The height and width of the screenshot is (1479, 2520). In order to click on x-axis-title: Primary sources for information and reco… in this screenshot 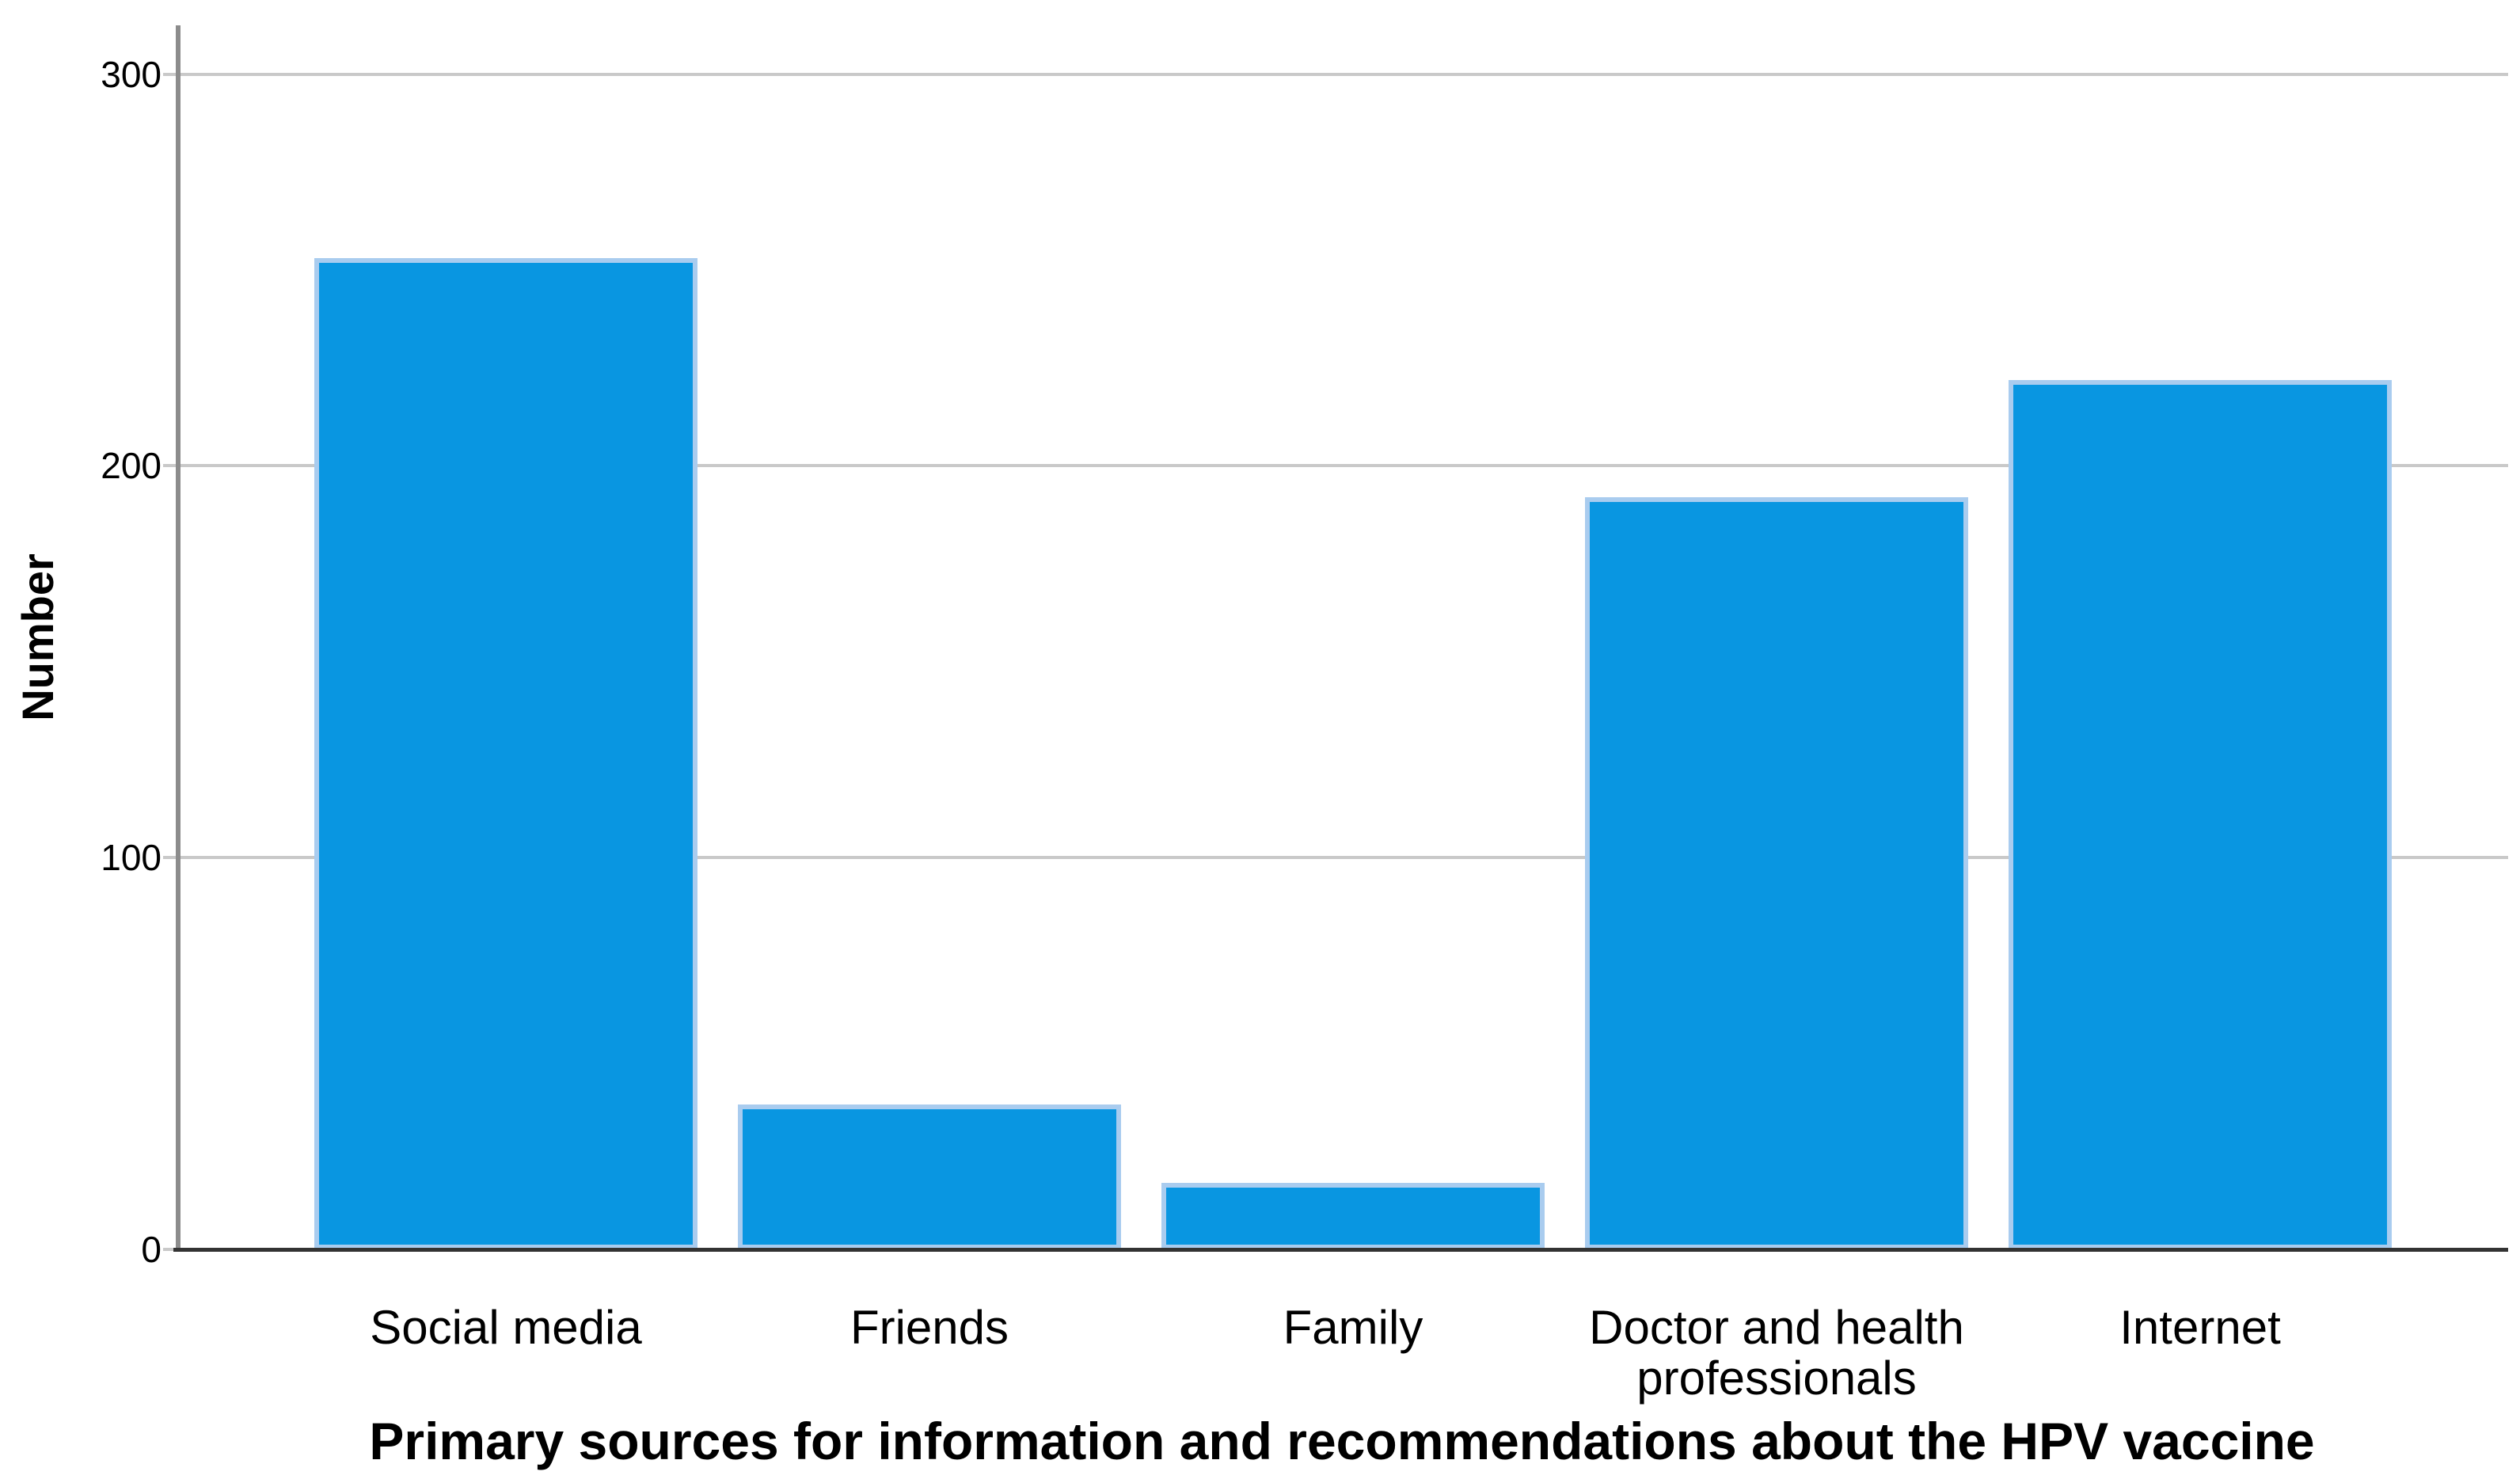, I will do `click(1342, 1441)`.